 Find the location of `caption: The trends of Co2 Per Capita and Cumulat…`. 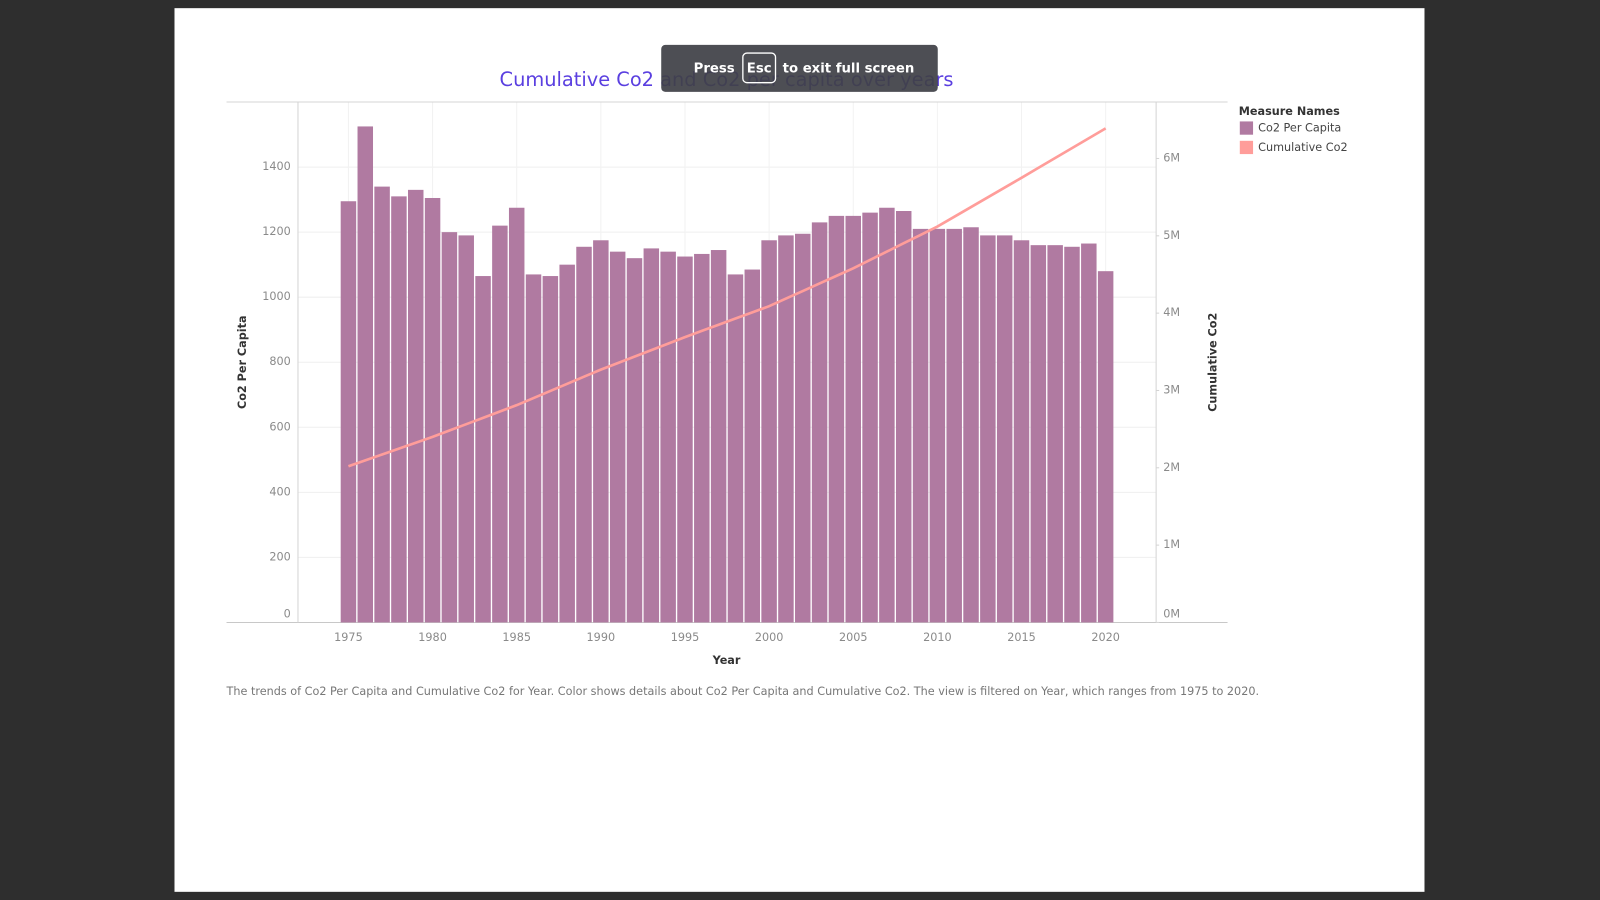

caption: The trends of Co2 Per Capita and Cumulat… is located at coordinates (743, 691).